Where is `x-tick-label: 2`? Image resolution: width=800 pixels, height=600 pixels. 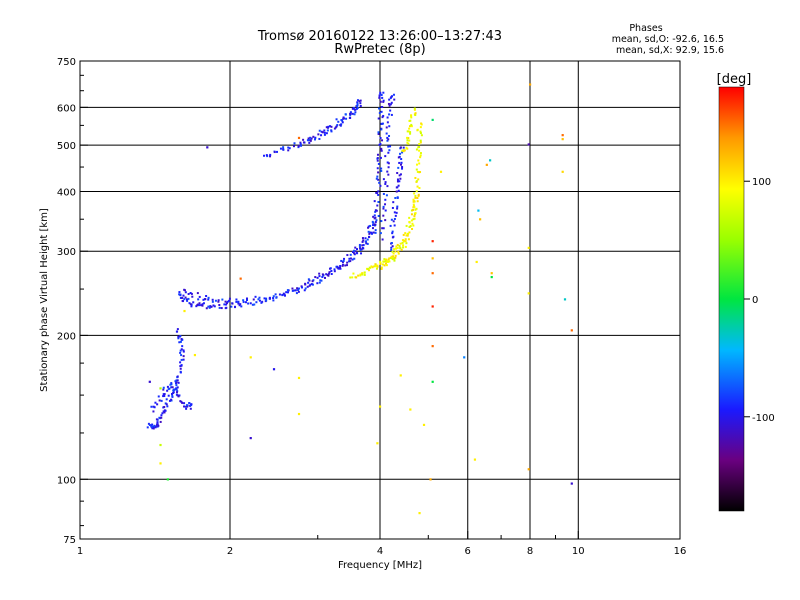 x-tick-label: 2 is located at coordinates (230, 551).